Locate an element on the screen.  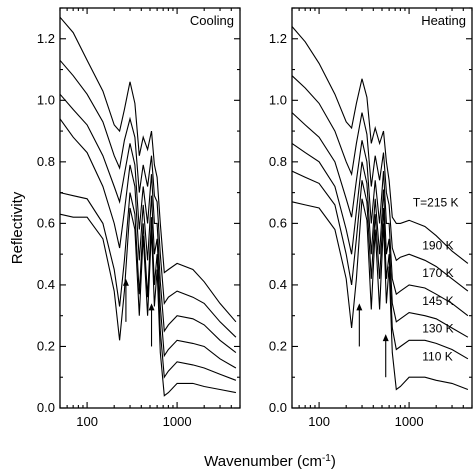
x-axis-title-close: ) is located at coordinates (333, 461).